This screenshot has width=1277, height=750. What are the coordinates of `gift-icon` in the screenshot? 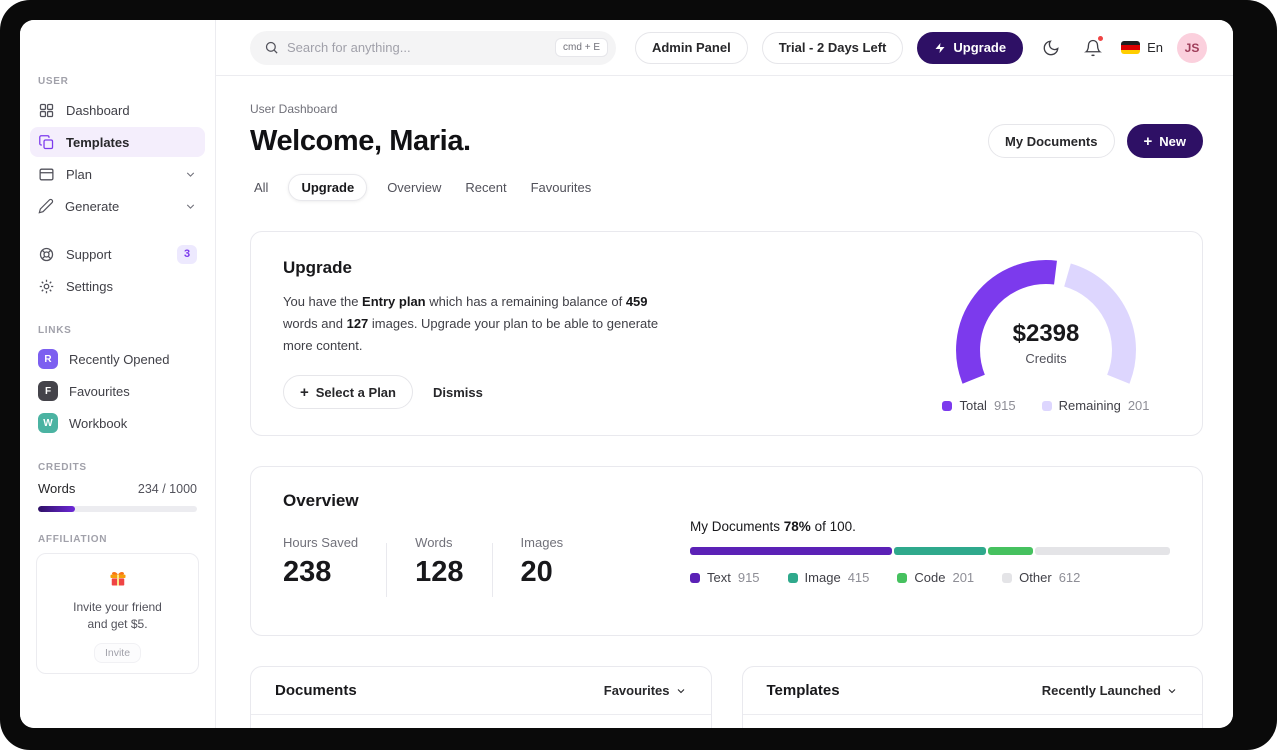 It's located at (118, 582).